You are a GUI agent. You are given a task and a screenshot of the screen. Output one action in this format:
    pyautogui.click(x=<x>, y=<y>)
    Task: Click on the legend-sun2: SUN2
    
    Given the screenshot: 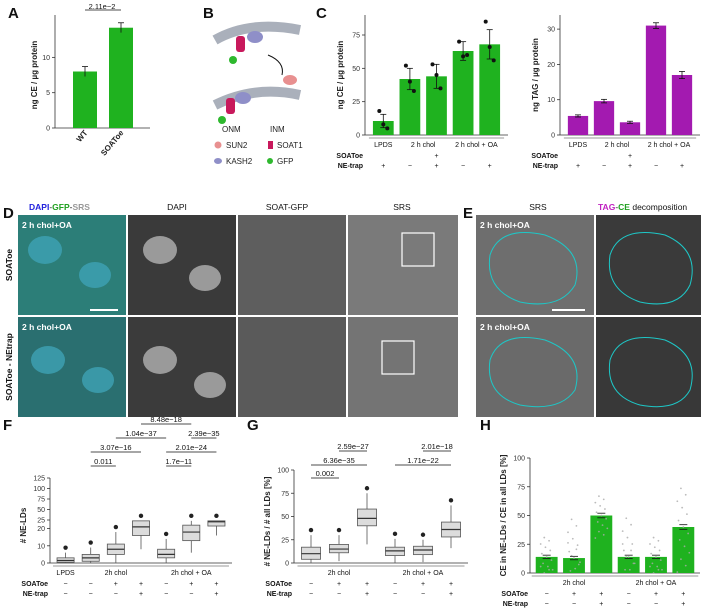 What is the action you would take?
    pyautogui.click(x=237, y=145)
    